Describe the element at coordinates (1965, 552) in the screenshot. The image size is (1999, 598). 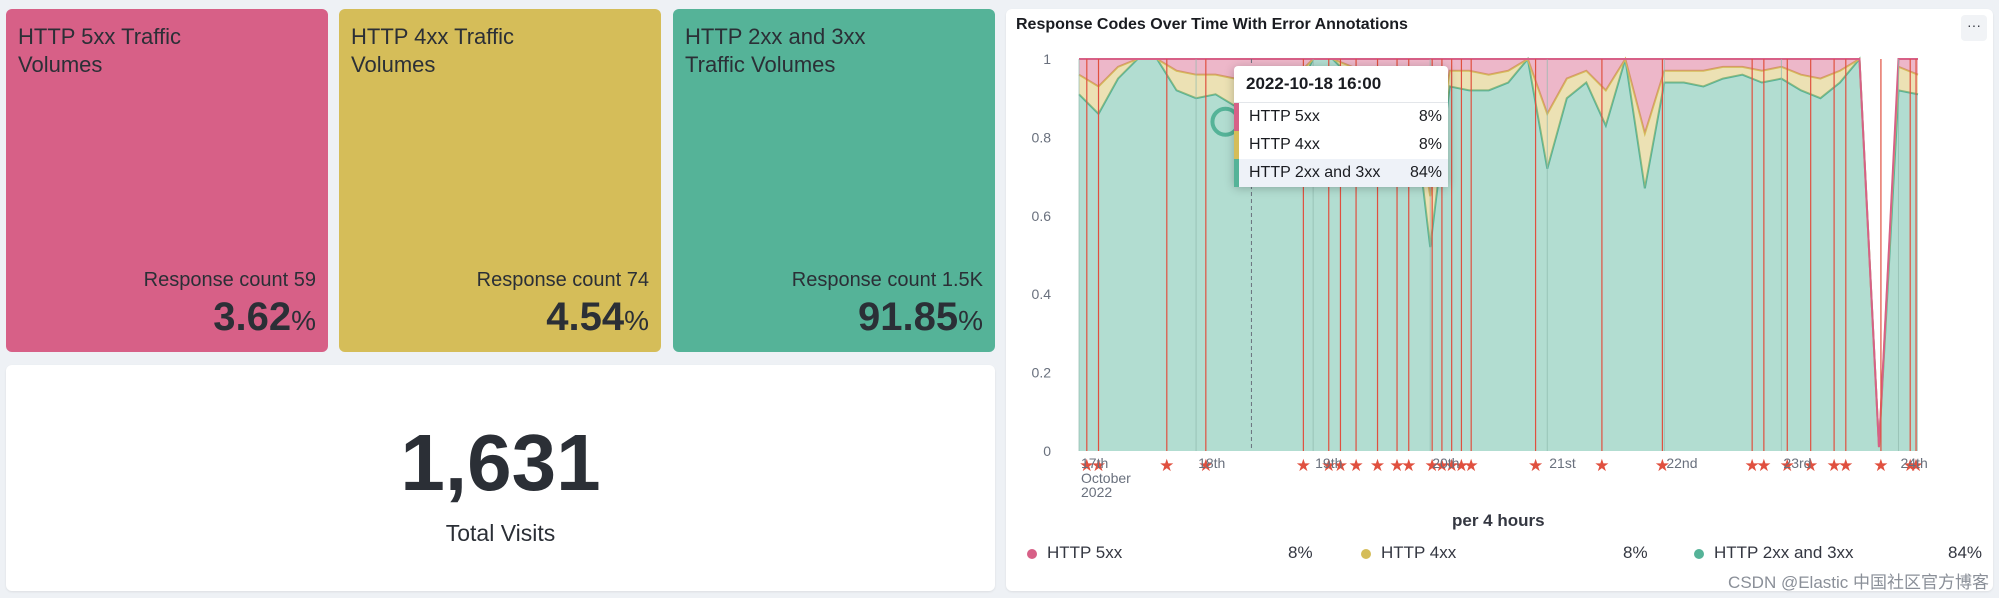
I see `legend-value: 84%` at that location.